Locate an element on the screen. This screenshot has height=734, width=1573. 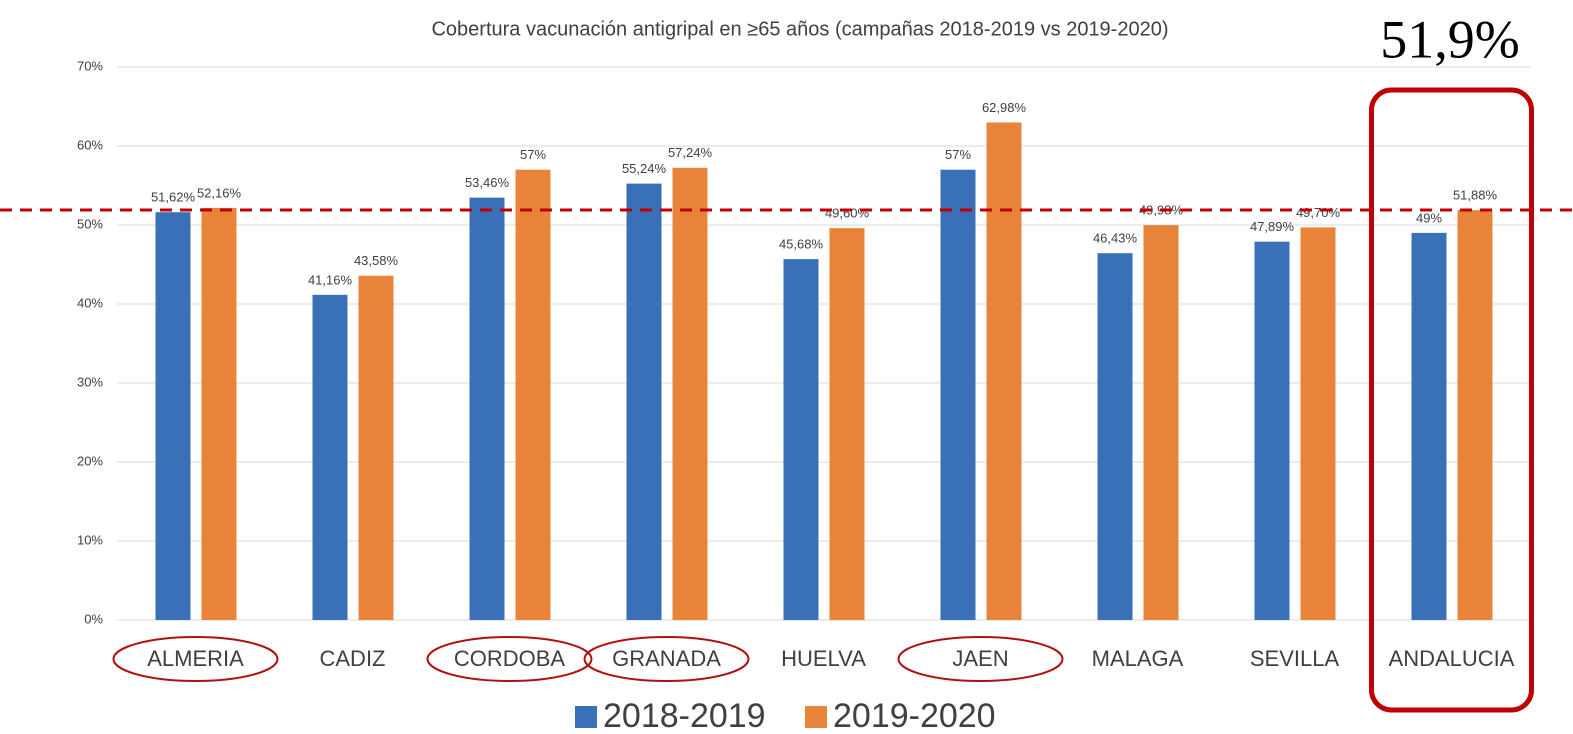
x-tick-label: GRANADA is located at coordinates (666, 658).